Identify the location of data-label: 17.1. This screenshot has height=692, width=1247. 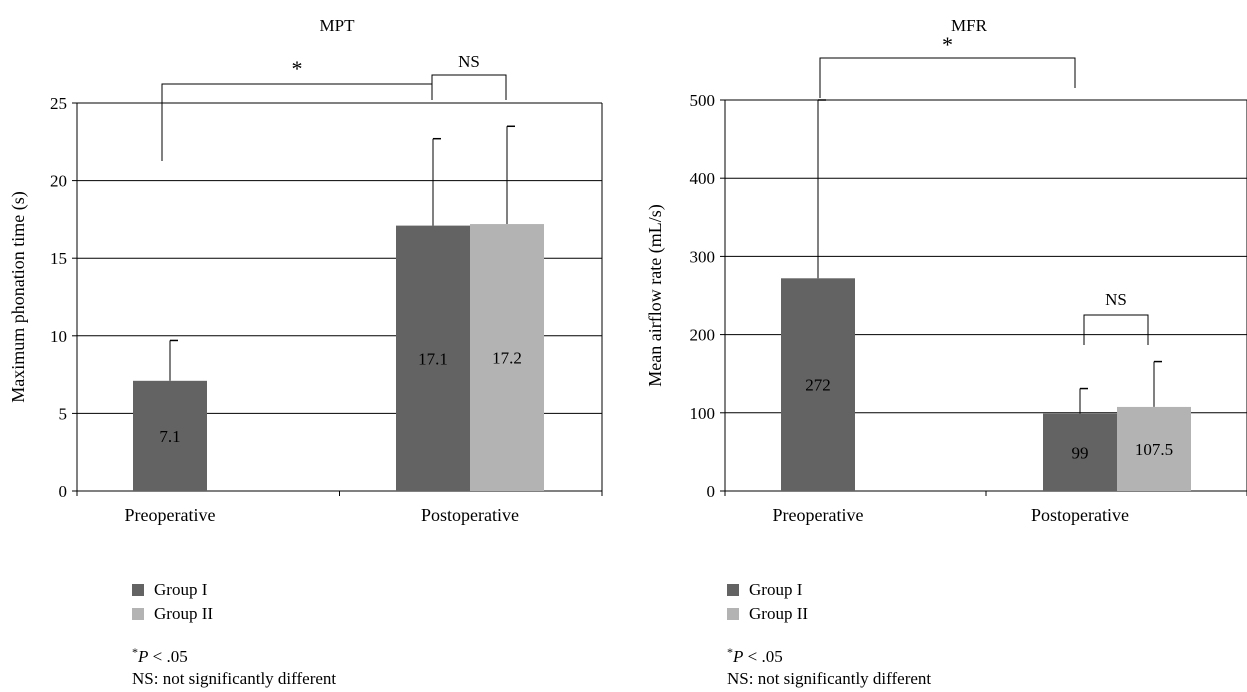
(433, 358).